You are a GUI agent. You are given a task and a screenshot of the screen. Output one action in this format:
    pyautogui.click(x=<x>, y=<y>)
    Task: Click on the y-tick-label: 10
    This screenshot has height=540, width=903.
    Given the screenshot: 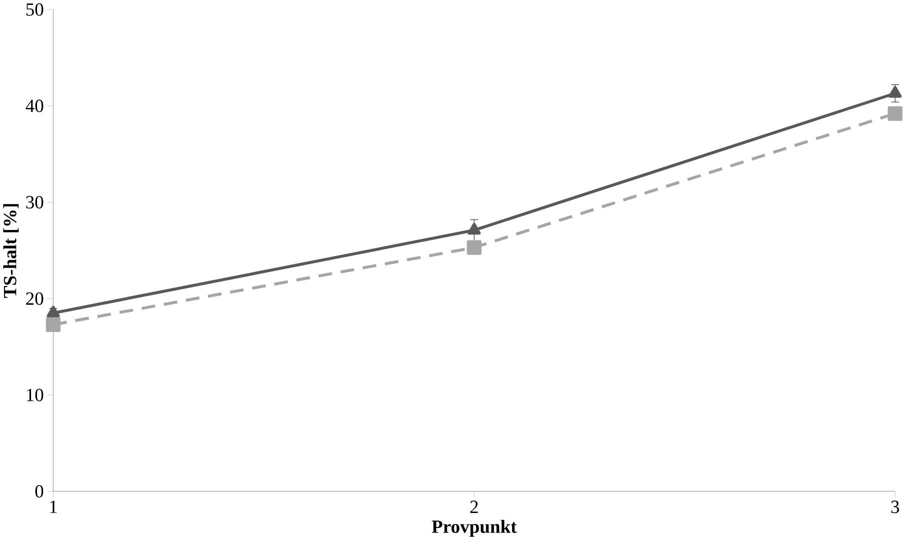 What is the action you would take?
    pyautogui.click(x=35, y=395)
    